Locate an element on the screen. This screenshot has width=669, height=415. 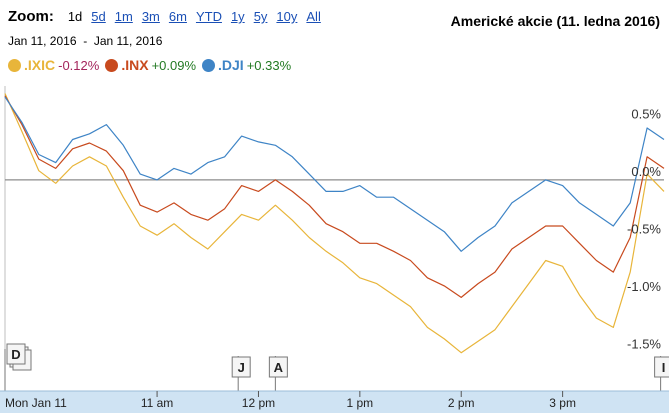
xtick-label: 12 pm is located at coordinates (258, 403).